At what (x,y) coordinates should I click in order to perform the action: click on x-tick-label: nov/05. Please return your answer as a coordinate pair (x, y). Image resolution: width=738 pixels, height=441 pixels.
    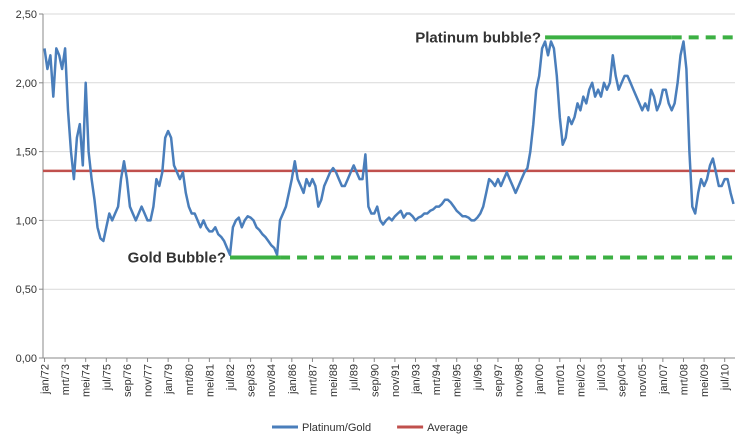
    Looking at the image, I should click on (643, 380).